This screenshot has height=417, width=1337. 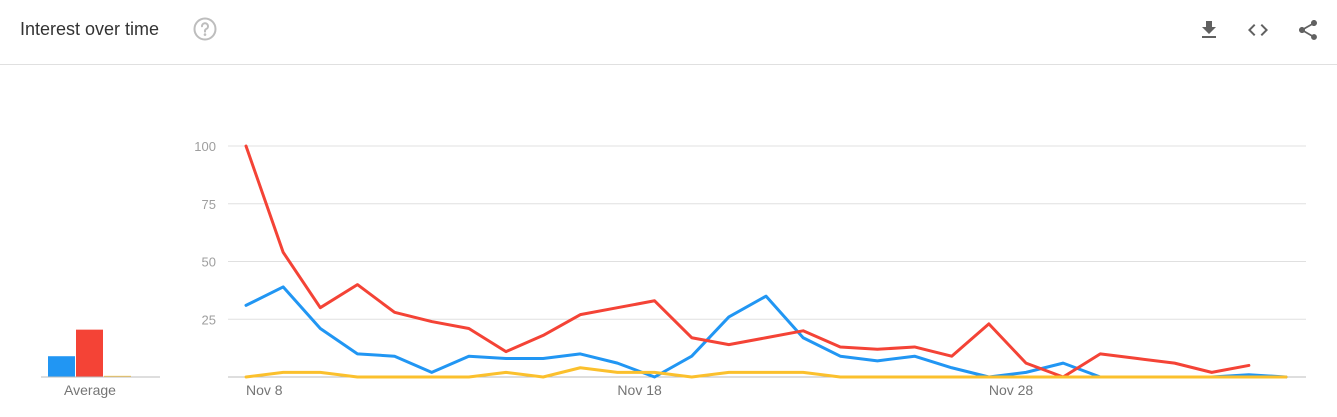 I want to click on y-tick-label: 50, so click(x=209, y=262).